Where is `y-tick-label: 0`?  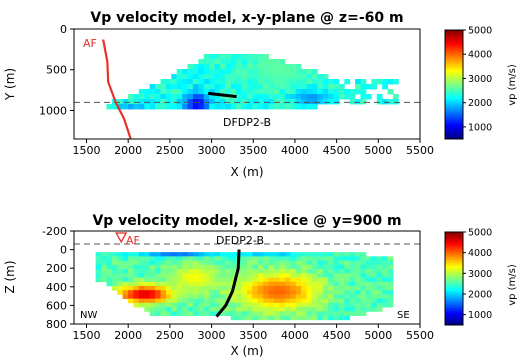 y-tick-label: 0 is located at coordinates (63, 29).